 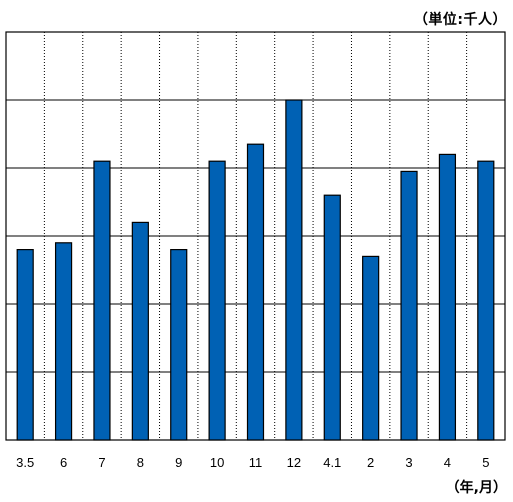 I want to click on bar-3.5, so click(x=25, y=345).